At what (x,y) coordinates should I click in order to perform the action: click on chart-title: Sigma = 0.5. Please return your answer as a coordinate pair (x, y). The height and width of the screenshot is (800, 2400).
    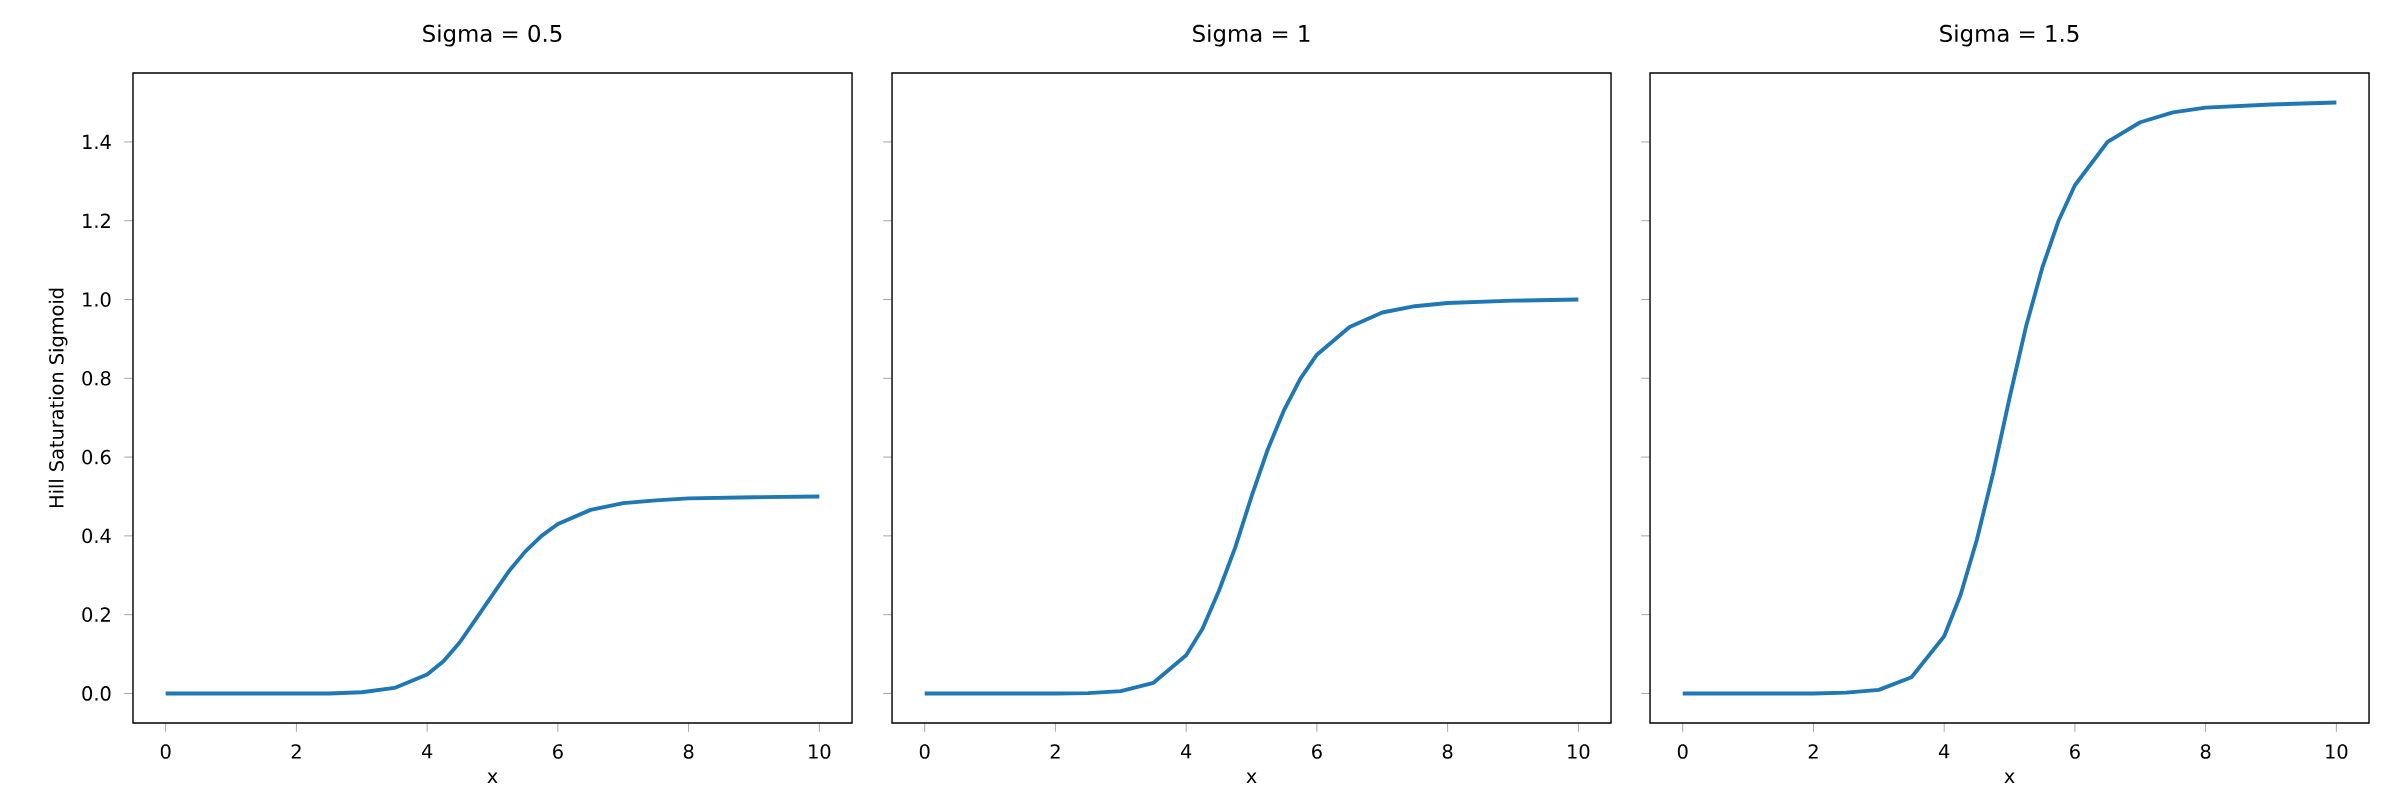
    Looking at the image, I should click on (492, 35).